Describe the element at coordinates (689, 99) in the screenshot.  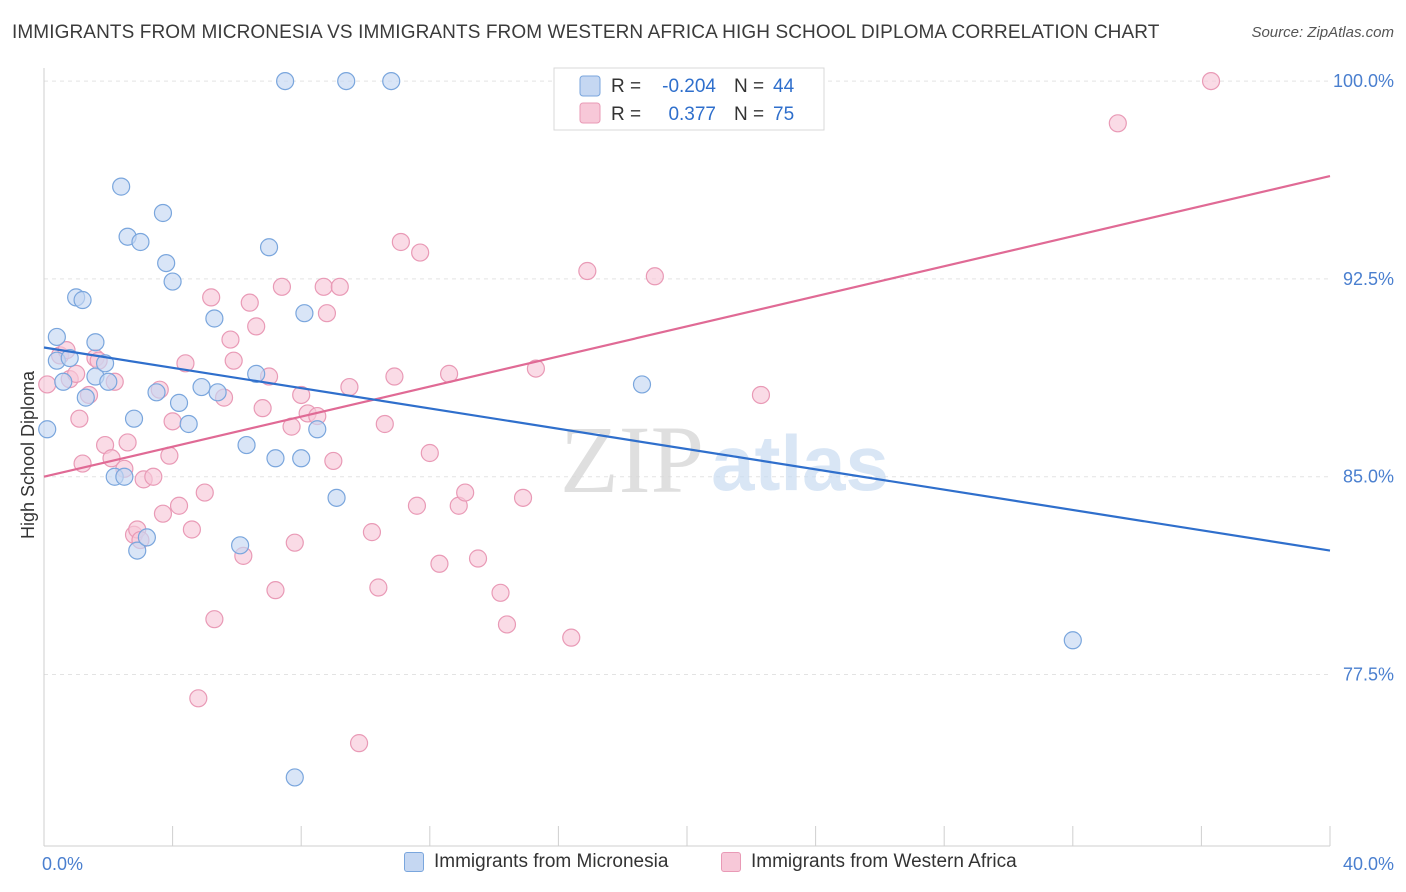
I see `legend-top: R = -0.204 N = 44 R = 0.377 N = 75` at that location.